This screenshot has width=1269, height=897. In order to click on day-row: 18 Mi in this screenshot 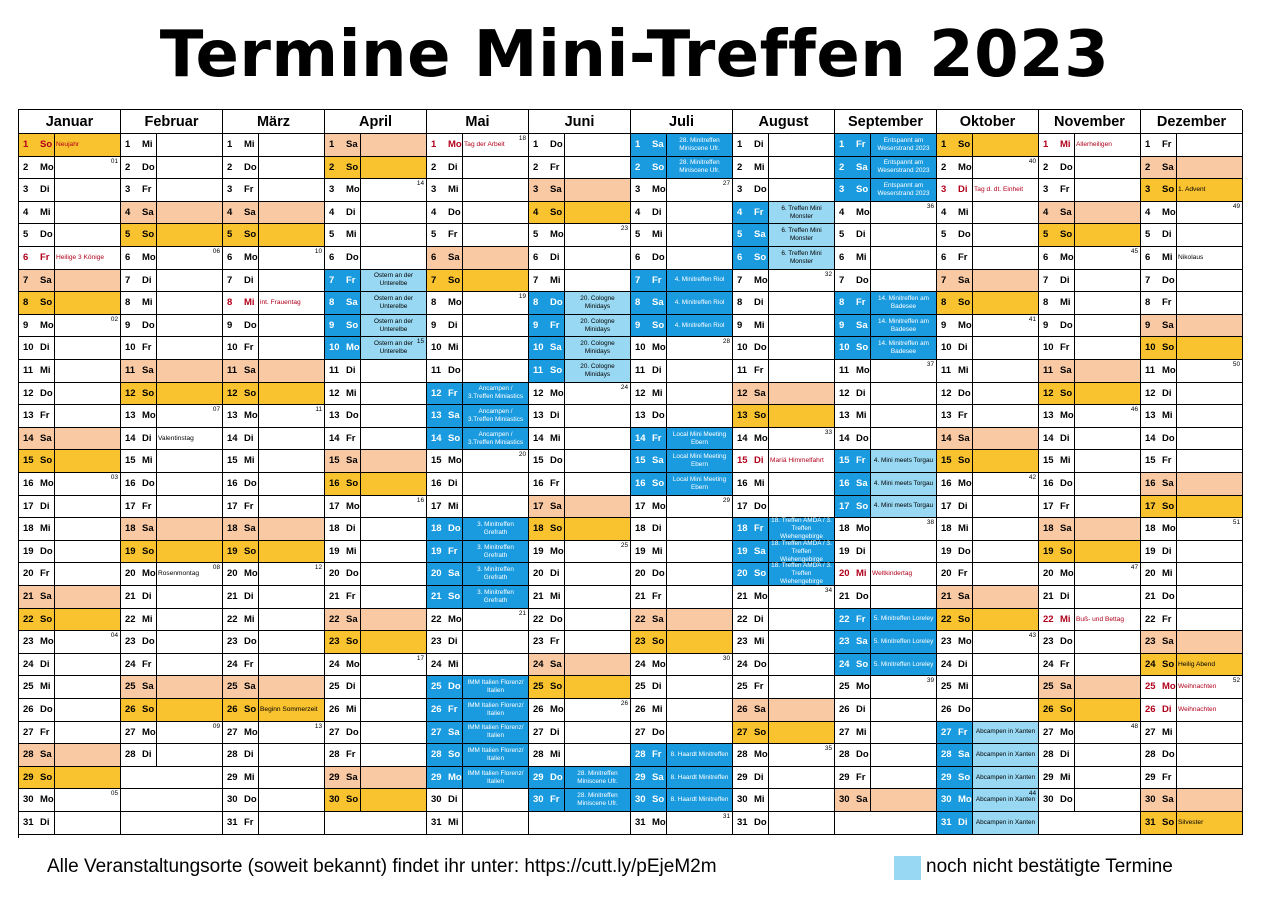, I will do `click(988, 529)`.